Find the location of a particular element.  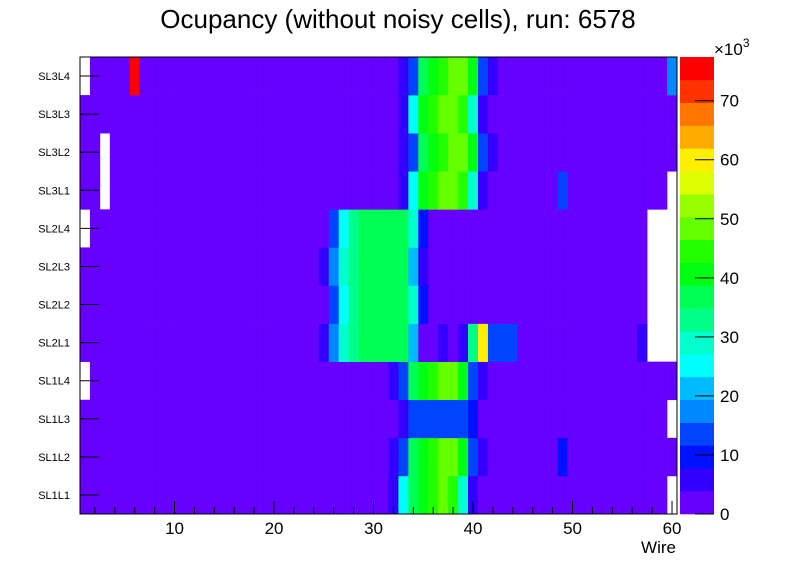

color-palette: 0 10 20 30 40 50 60 70 is located at coordinates (709, 290).